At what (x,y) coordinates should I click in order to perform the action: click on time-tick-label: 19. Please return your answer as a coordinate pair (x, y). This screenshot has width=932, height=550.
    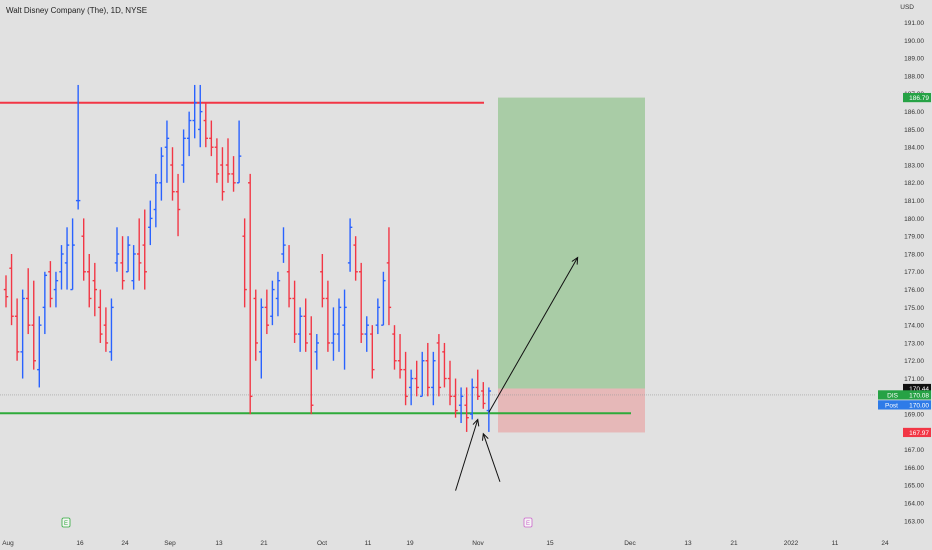
    Looking at the image, I should click on (410, 543).